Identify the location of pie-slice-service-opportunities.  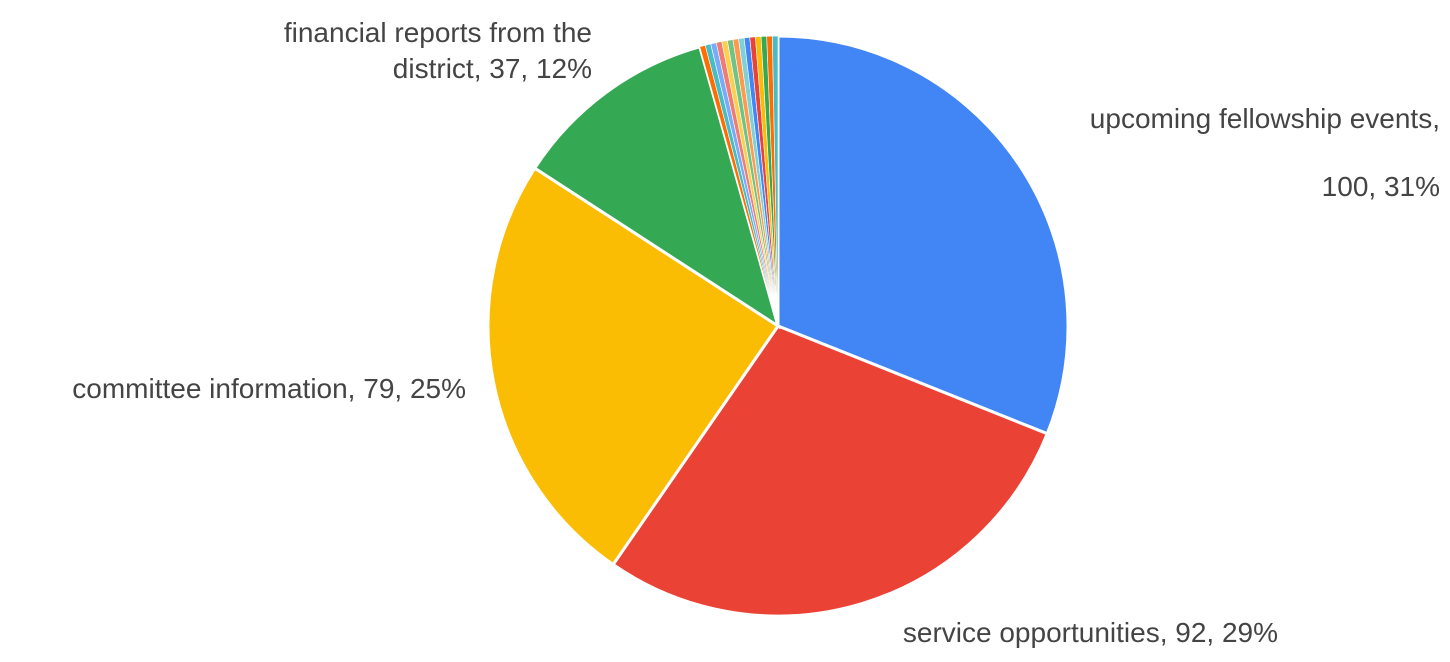
(830, 471).